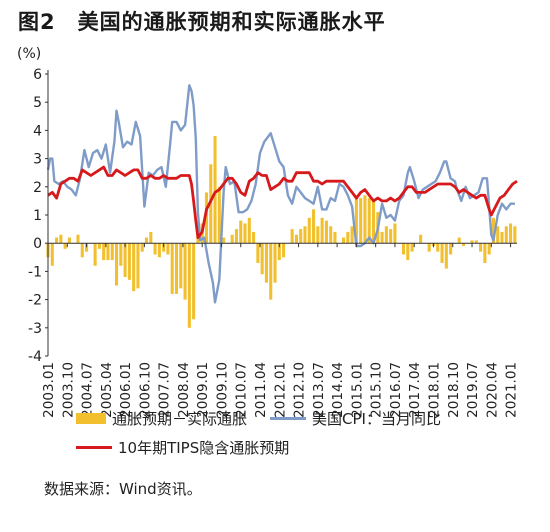 The image size is (550, 532). What do you see at coordinates (377, 390) in the screenshot?
I see `x-tick-label: 2015.10` at bounding box center [377, 390].